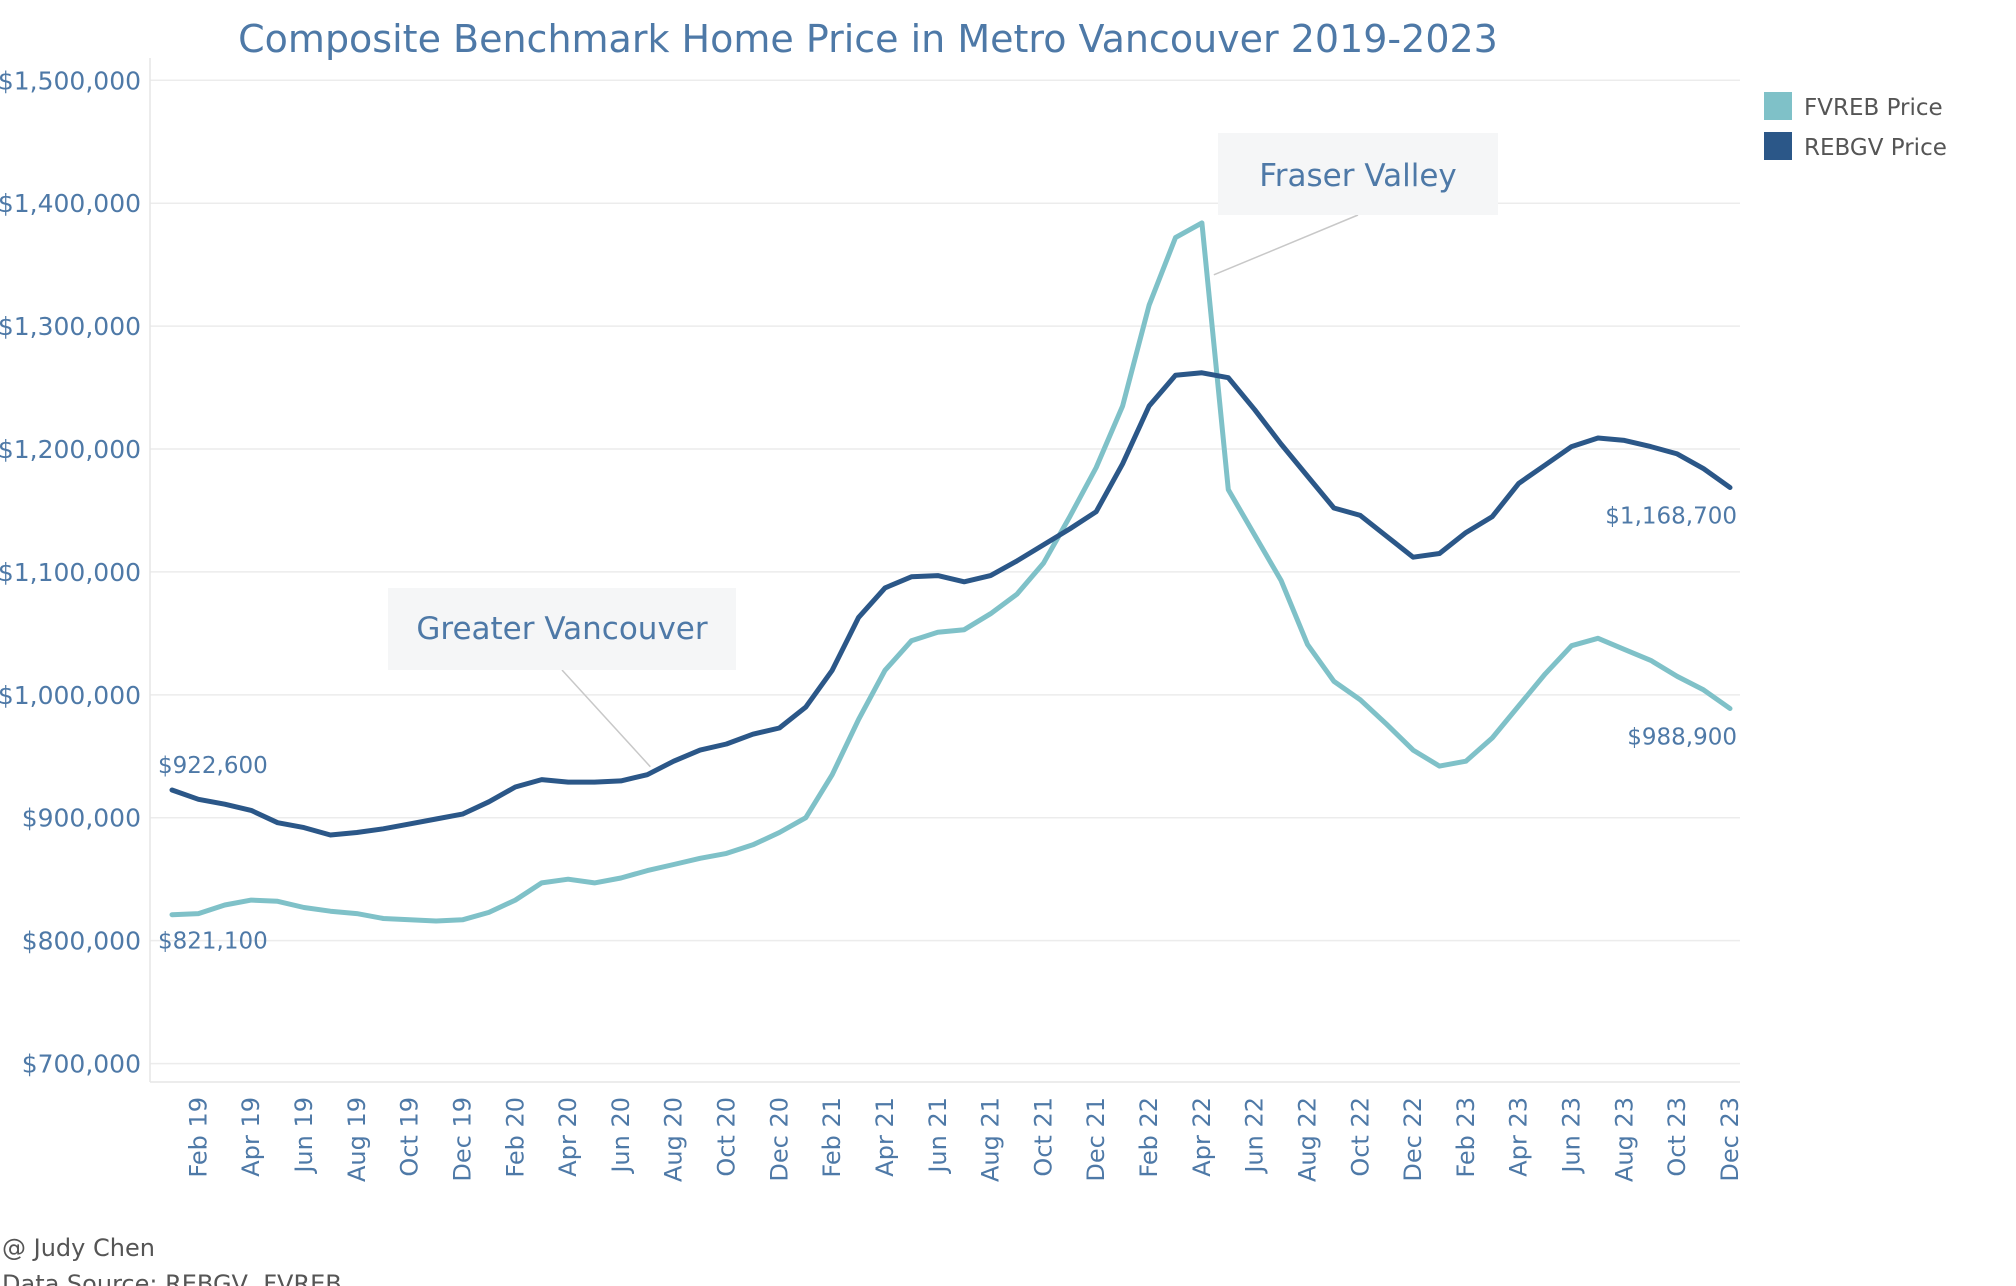 The image size is (2016, 1286). What do you see at coordinates (251, 1137) in the screenshot?
I see `x-tick-label: Apr 19` at bounding box center [251, 1137].